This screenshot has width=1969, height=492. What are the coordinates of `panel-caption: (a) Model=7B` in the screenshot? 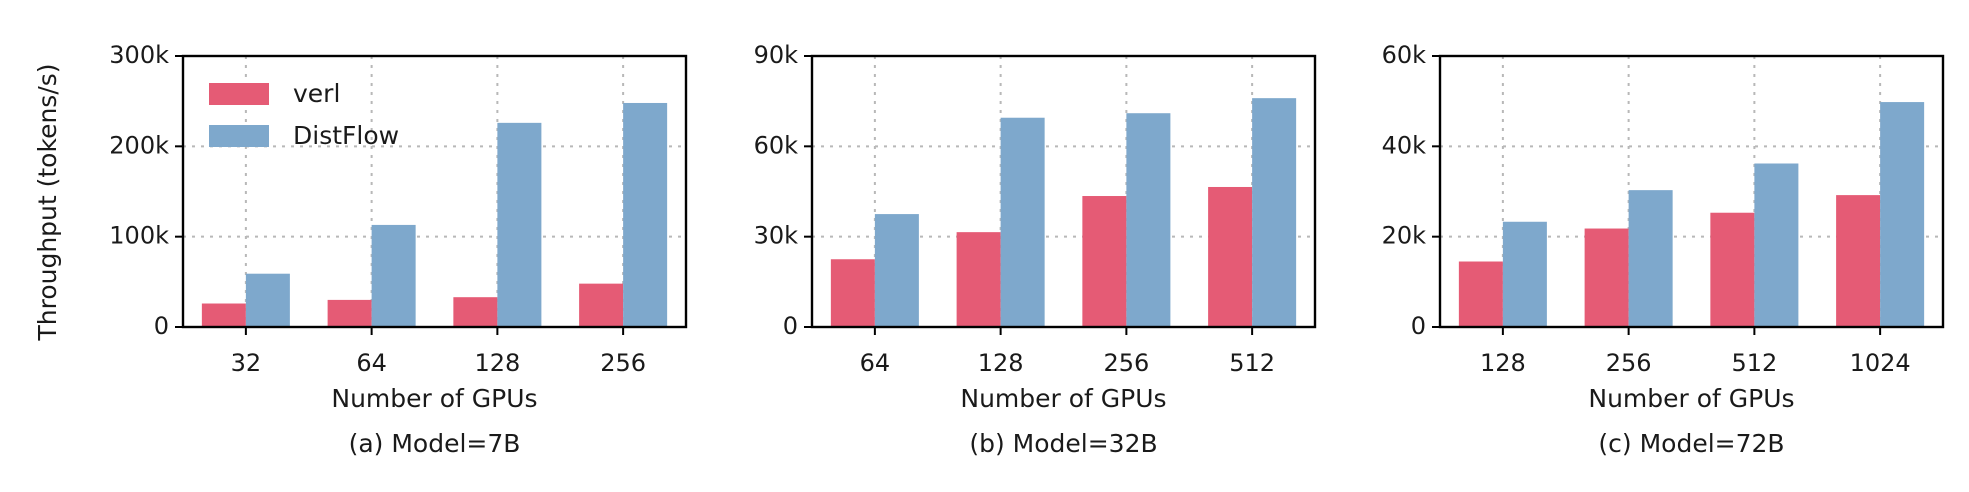 It's located at (435, 443).